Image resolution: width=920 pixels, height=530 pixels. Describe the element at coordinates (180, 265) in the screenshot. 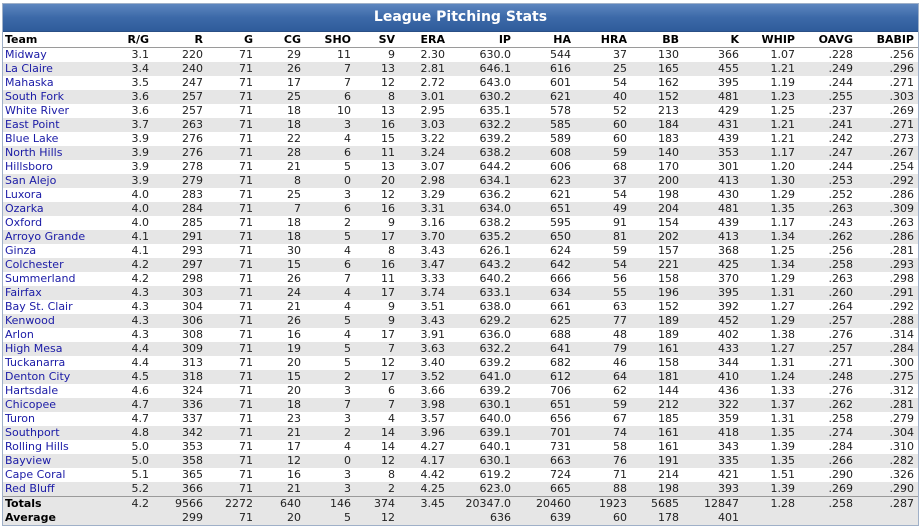

I see `cell-r: 297` at that location.